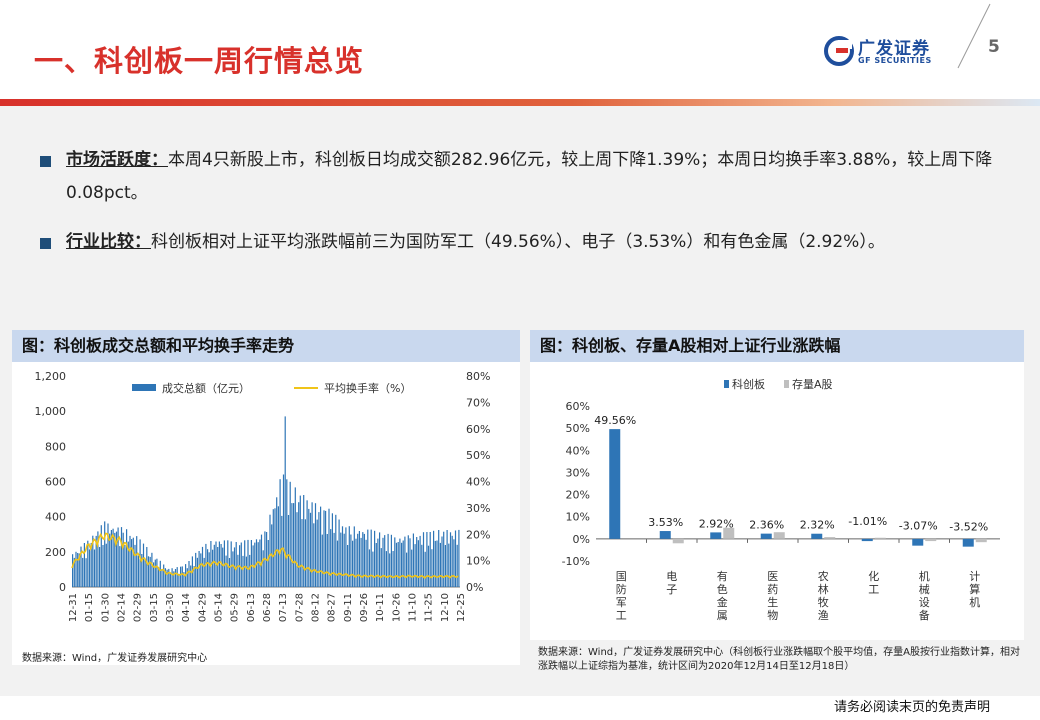 The width and height of the screenshot is (1040, 720). What do you see at coordinates (772, 596) in the screenshot?
I see `category-label: 医药生物` at bounding box center [772, 596].